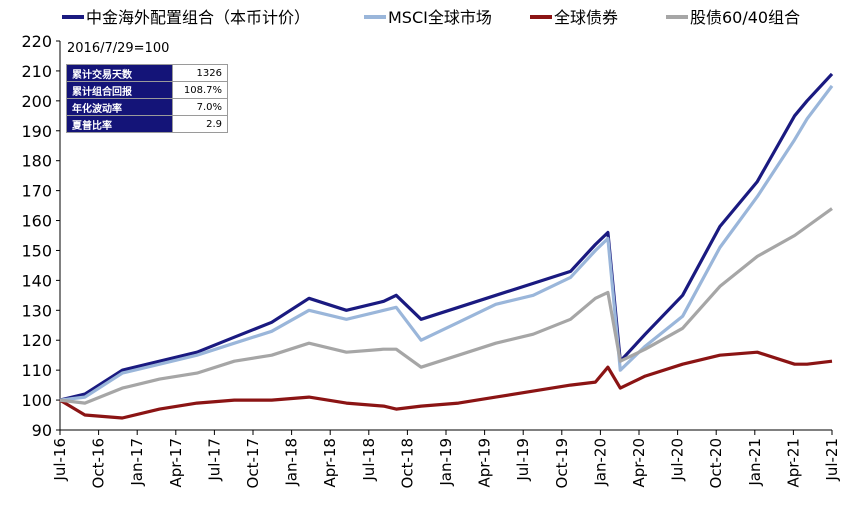 This screenshot has height=517, width=864. Describe the element at coordinates (36, 191) in the screenshot. I see `y-tick-label: 170` at that location.